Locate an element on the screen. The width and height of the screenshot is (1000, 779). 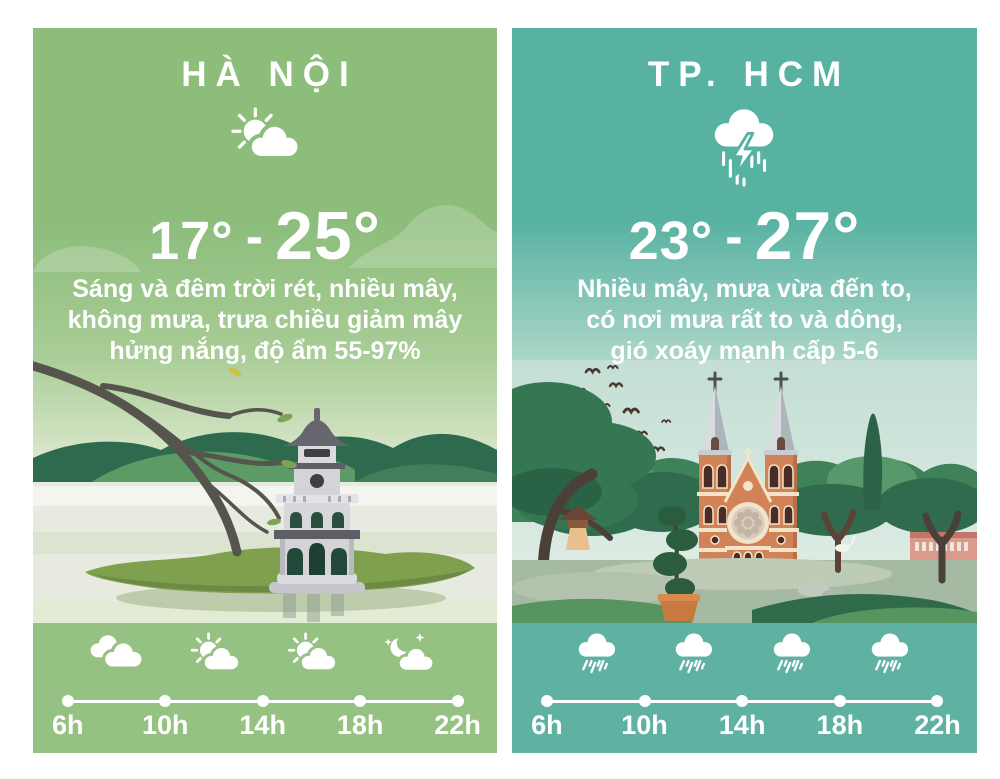
temp-high: 25° is located at coordinates (328, 236).